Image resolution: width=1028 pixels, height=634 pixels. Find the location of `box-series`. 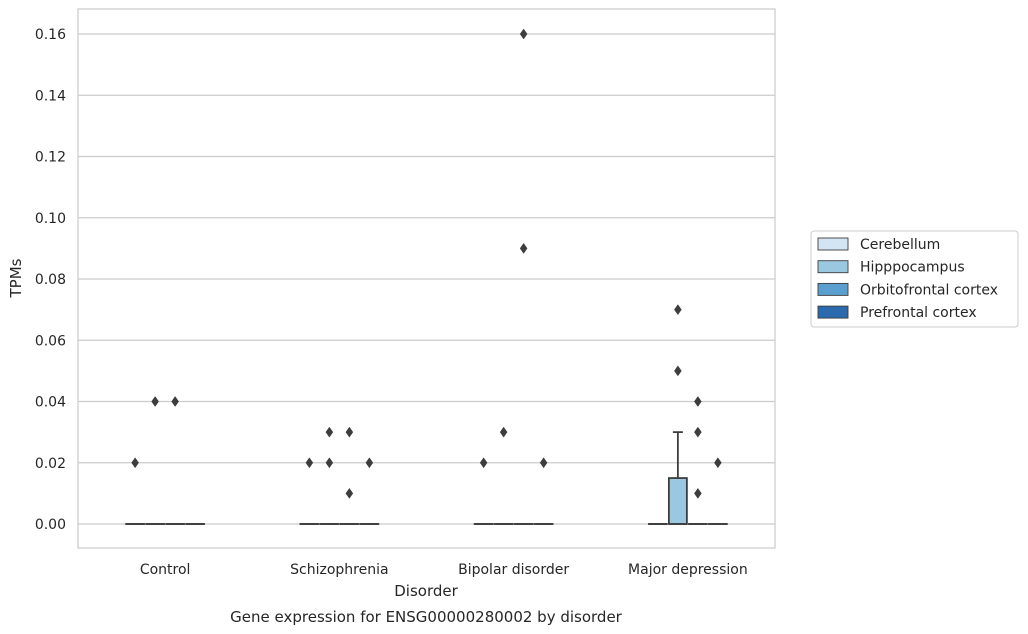

box-series is located at coordinates (426, 478).